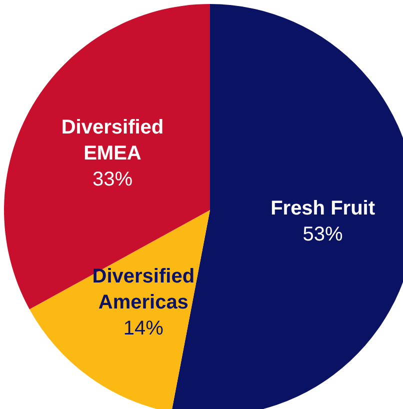  Describe the element at coordinates (143, 329) in the screenshot. I see `data-label: 14%` at that location.